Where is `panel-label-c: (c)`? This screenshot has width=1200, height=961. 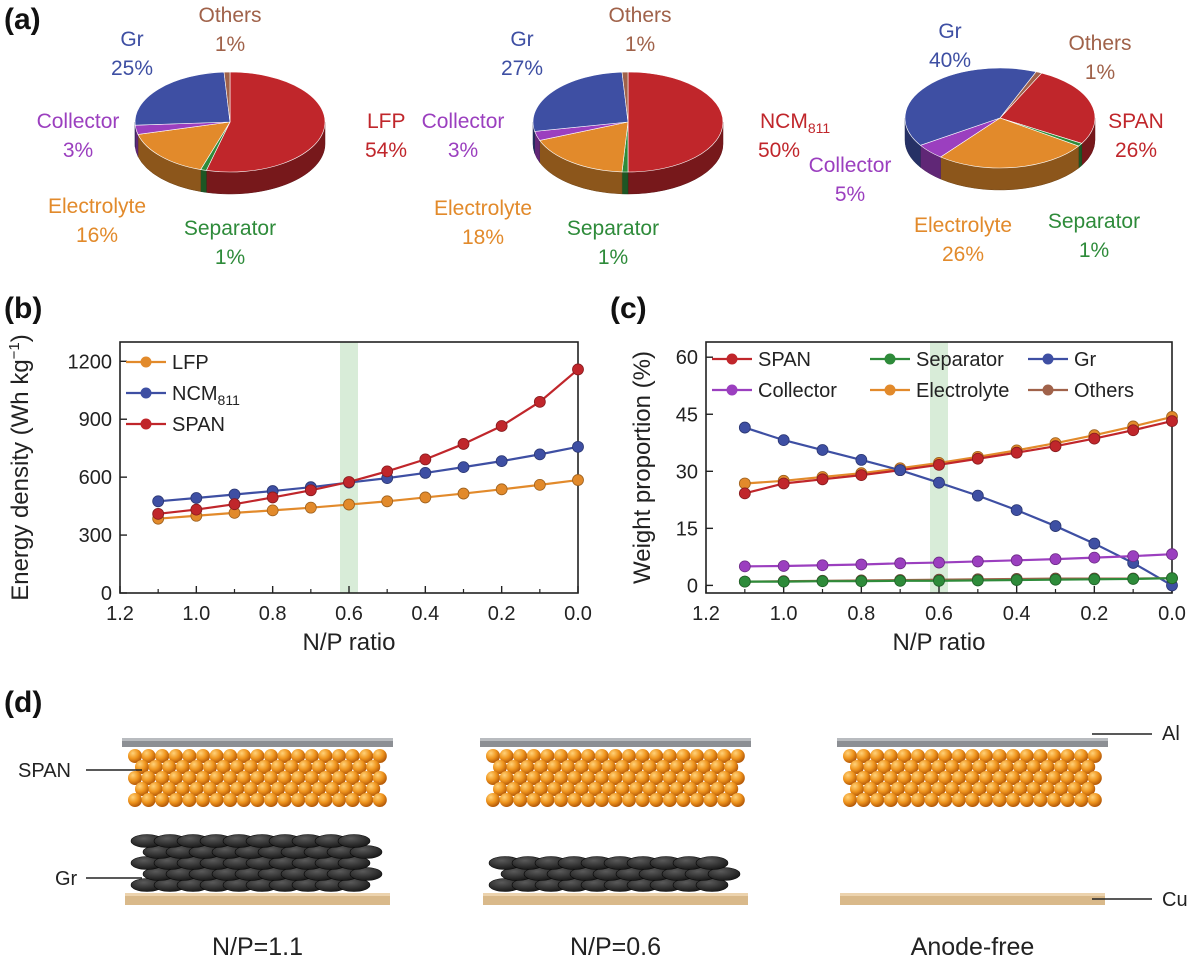 panel-label-c: (c) is located at coordinates (628, 308).